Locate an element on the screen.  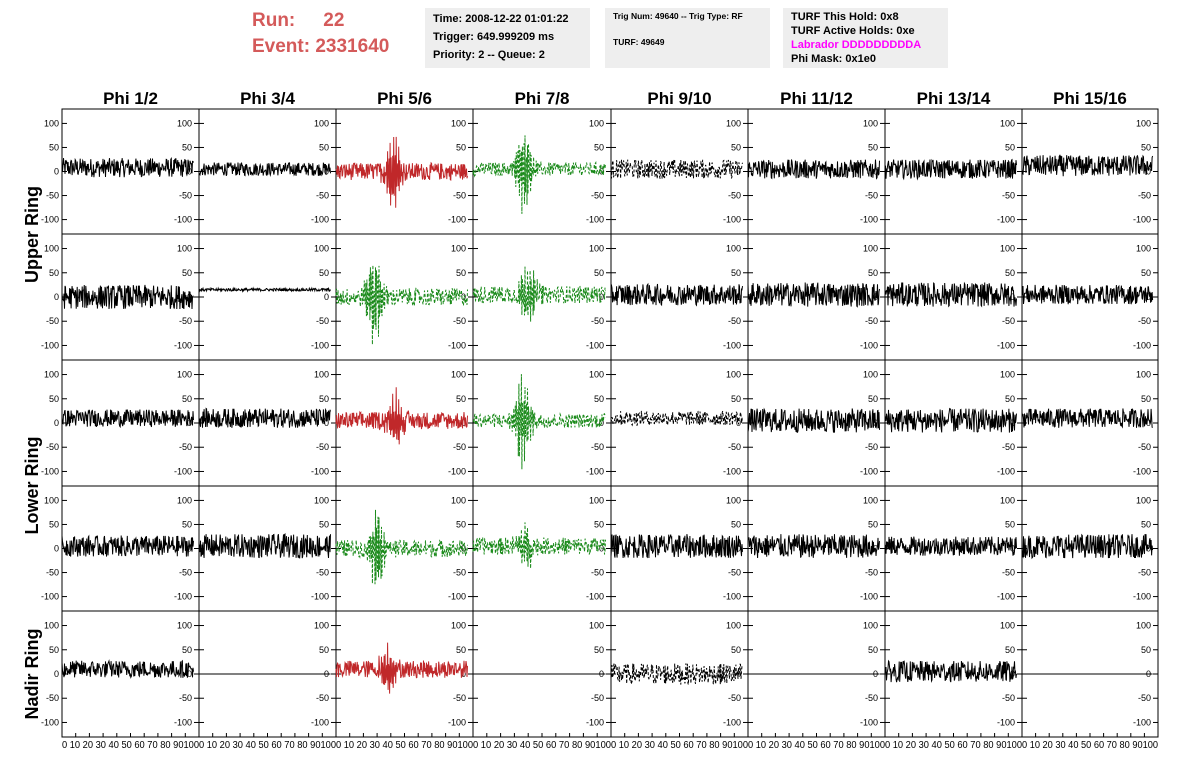
event-label: Event: is located at coordinates (281, 46).